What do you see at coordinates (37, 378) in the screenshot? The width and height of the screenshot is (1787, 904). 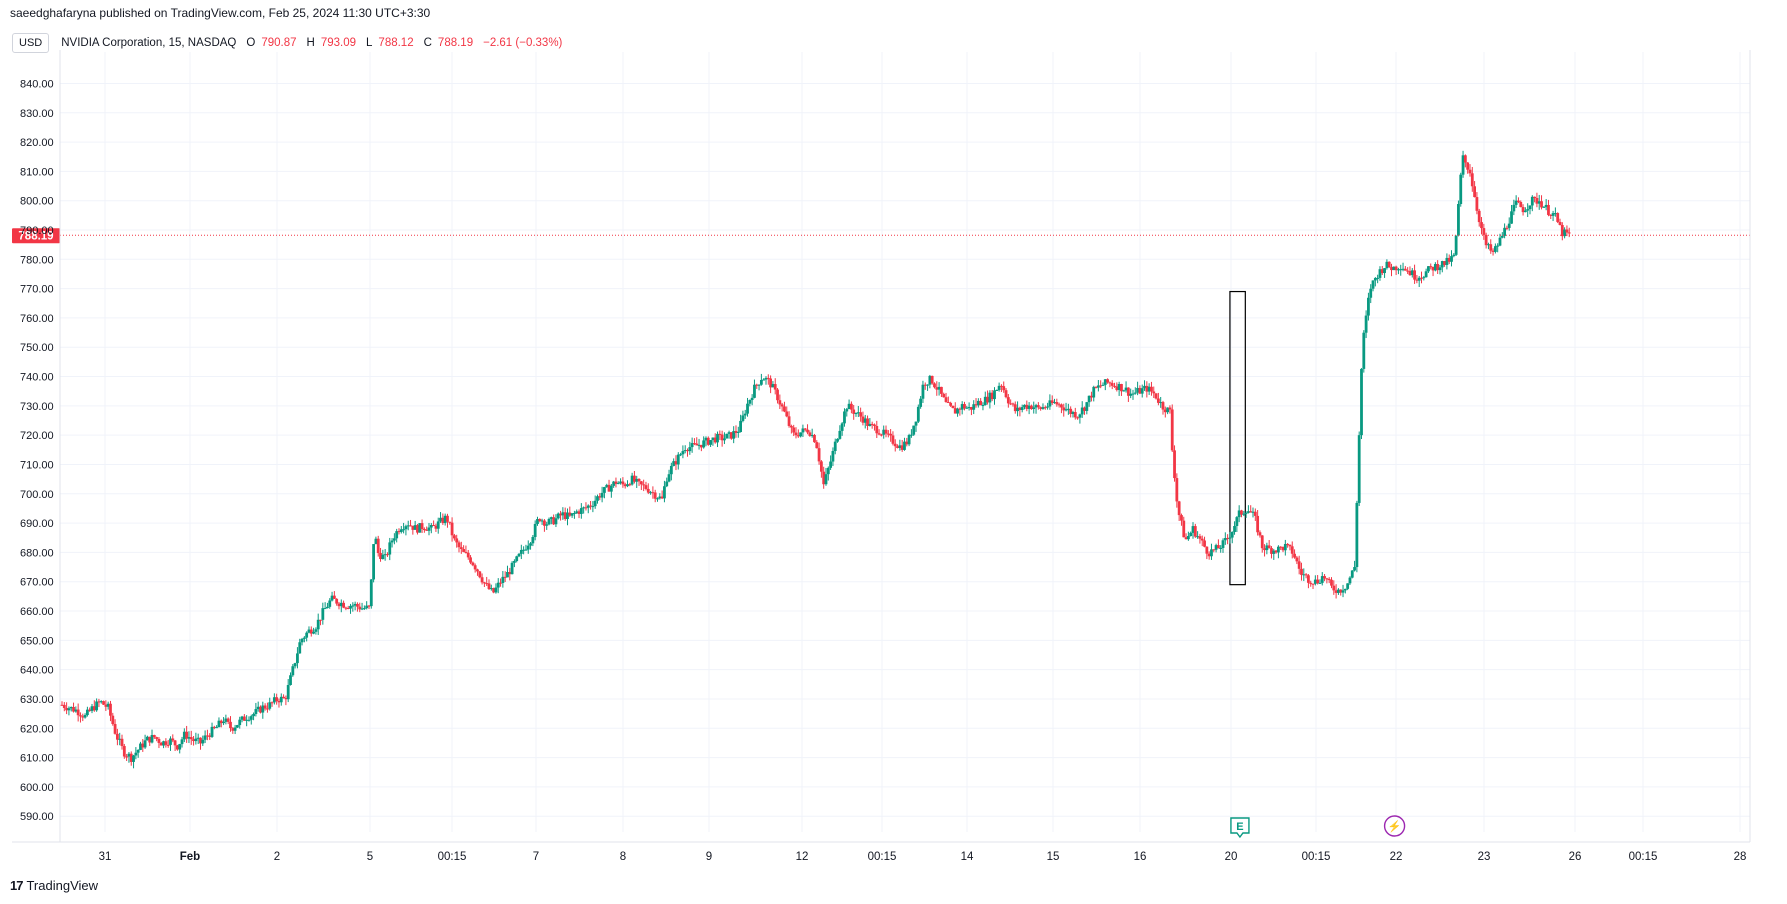 I see `price-tick-label: 740.00` at bounding box center [37, 378].